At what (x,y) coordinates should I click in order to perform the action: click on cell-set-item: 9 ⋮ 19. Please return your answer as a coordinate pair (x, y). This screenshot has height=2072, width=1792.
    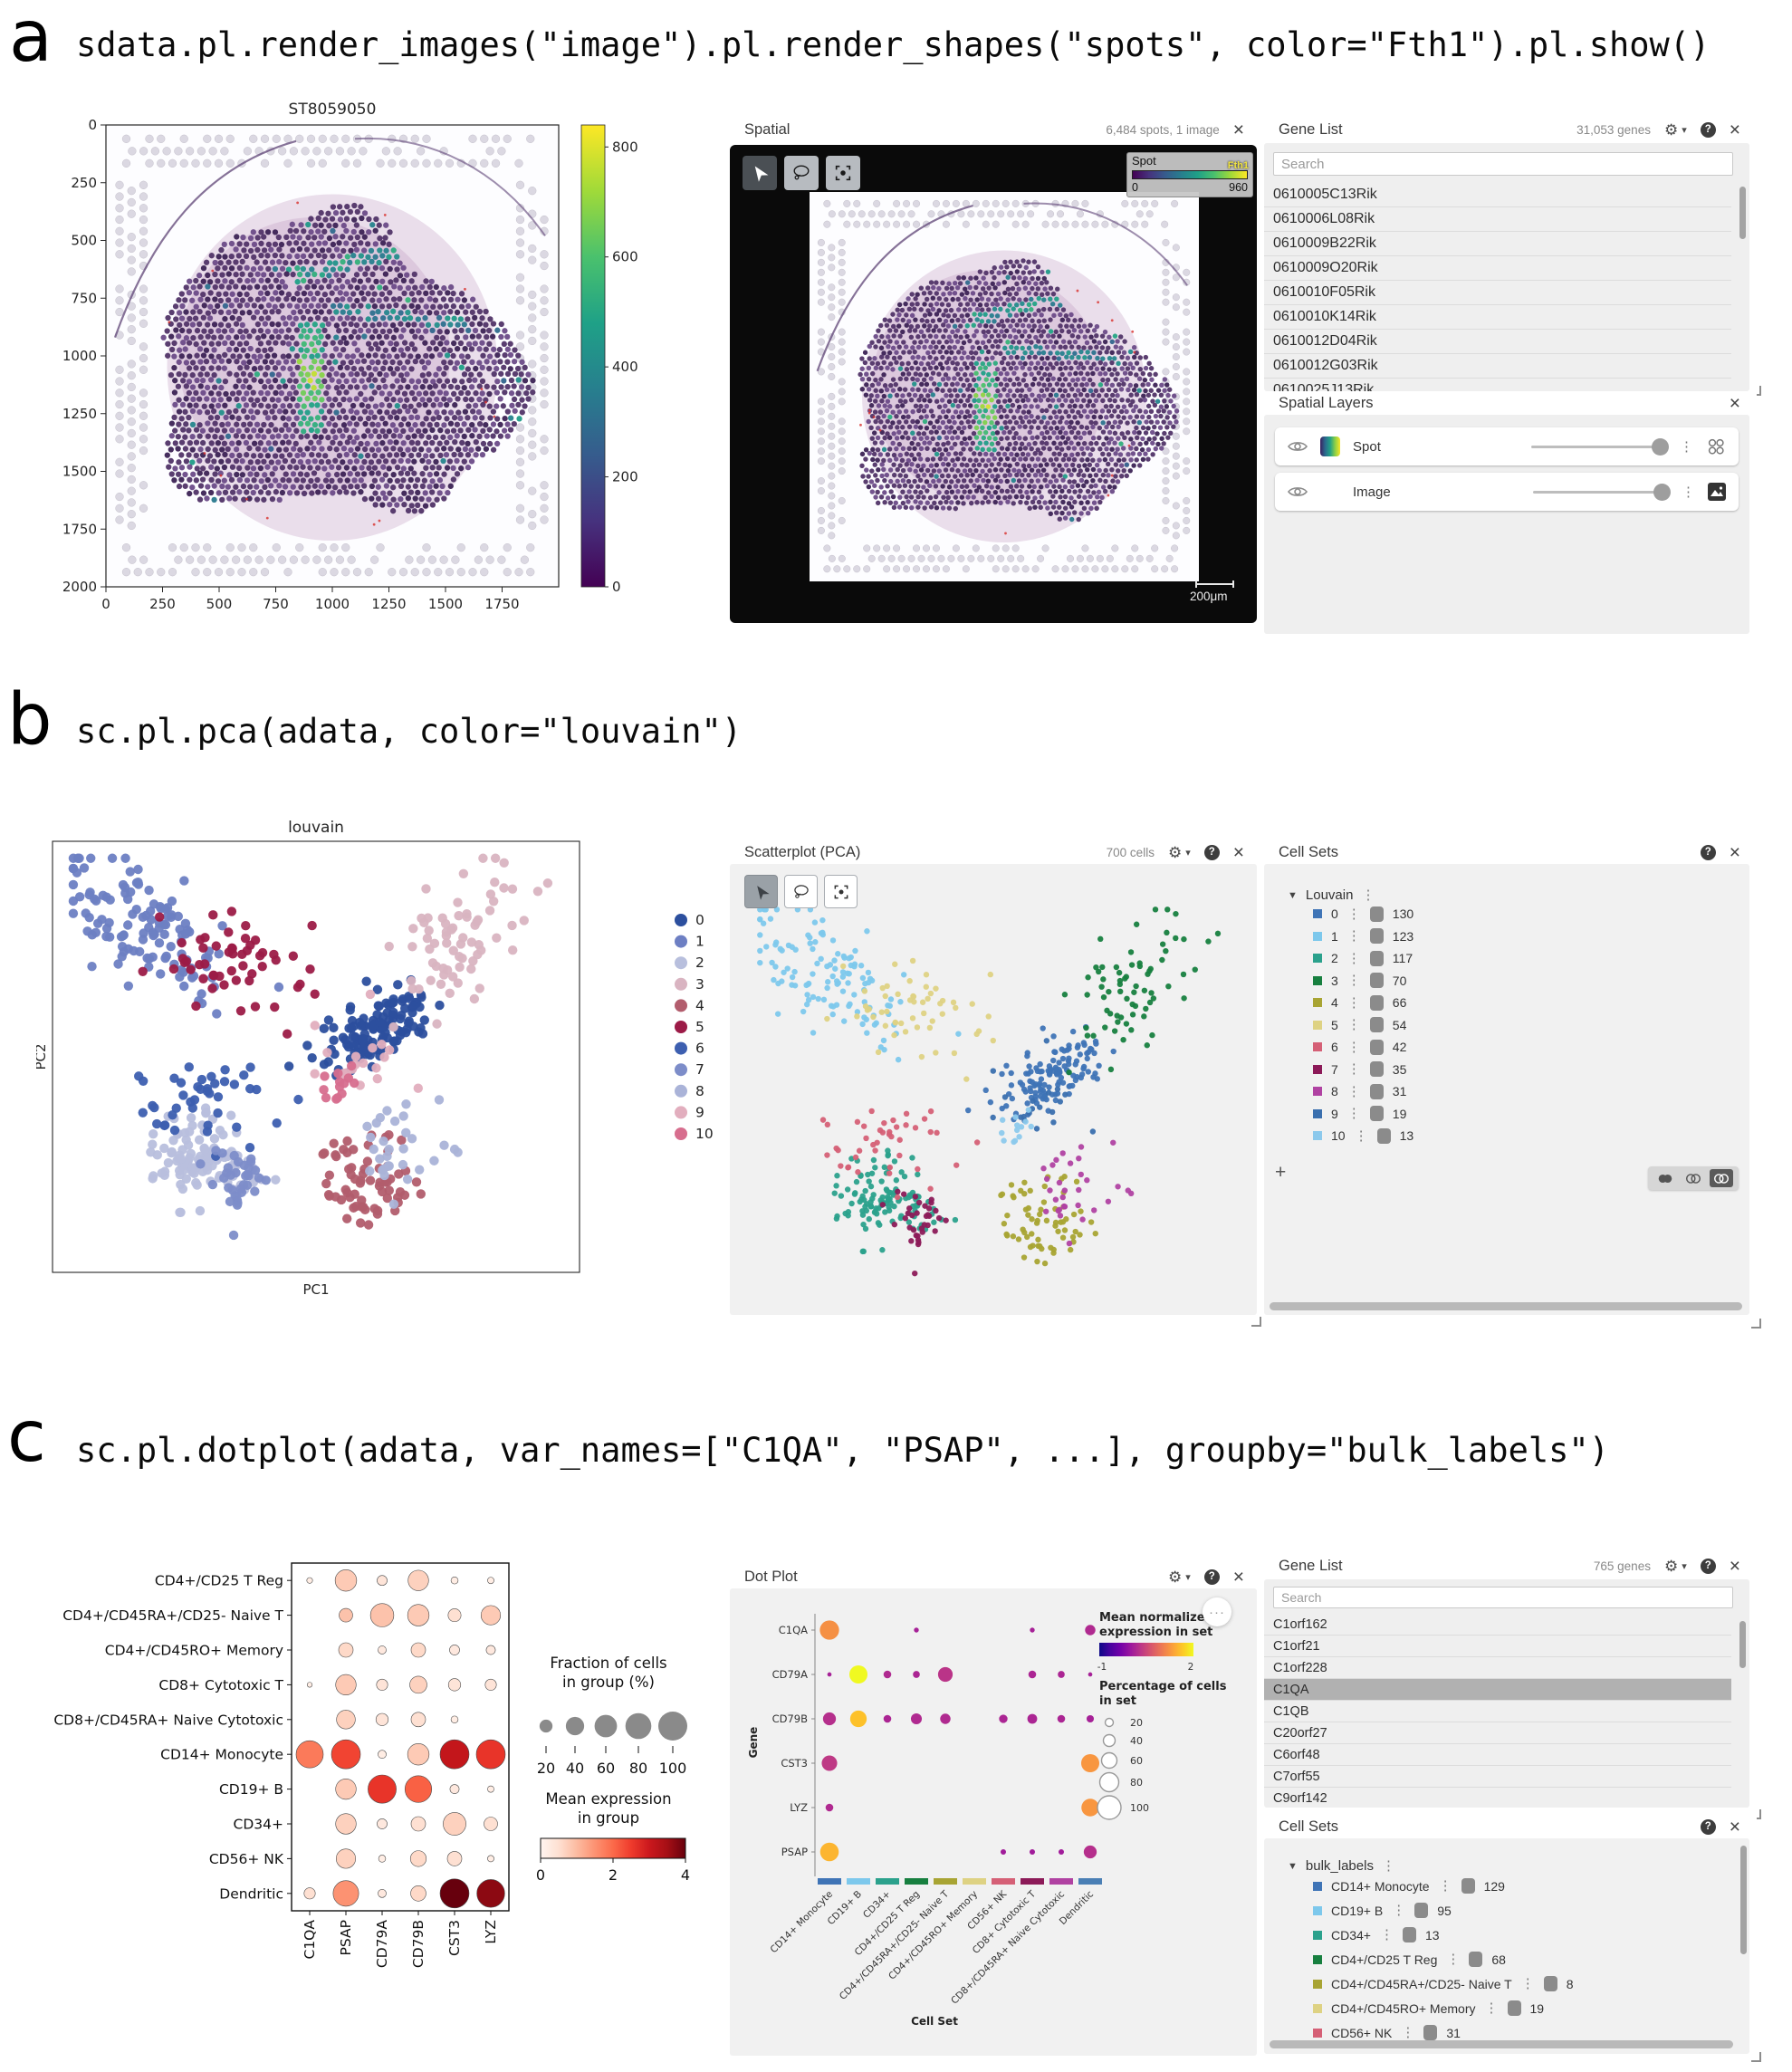
    Looking at the image, I should click on (1363, 1114).